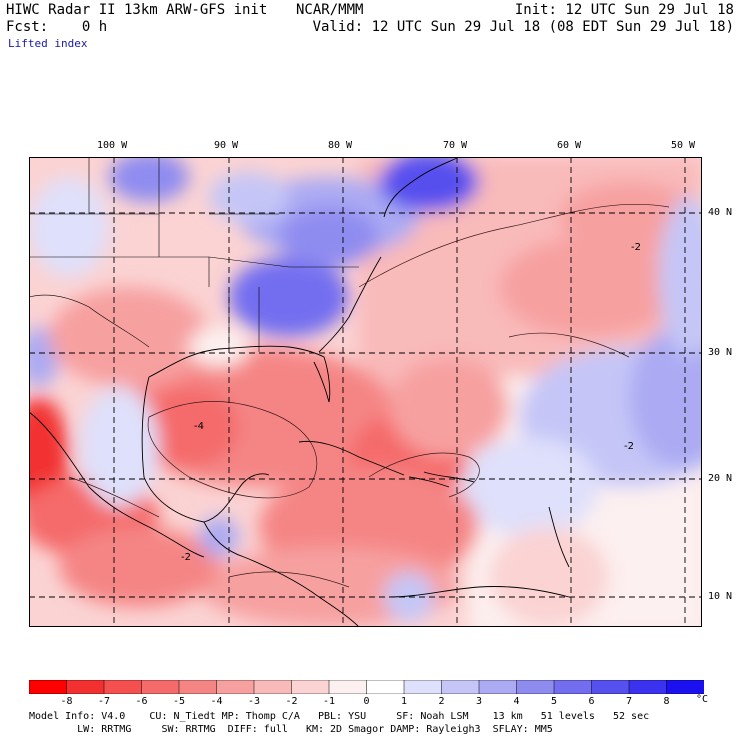 The width and height of the screenshot is (740, 740). What do you see at coordinates (591, 701) in the screenshot?
I see `colorbar-tick-label: 6` at bounding box center [591, 701].